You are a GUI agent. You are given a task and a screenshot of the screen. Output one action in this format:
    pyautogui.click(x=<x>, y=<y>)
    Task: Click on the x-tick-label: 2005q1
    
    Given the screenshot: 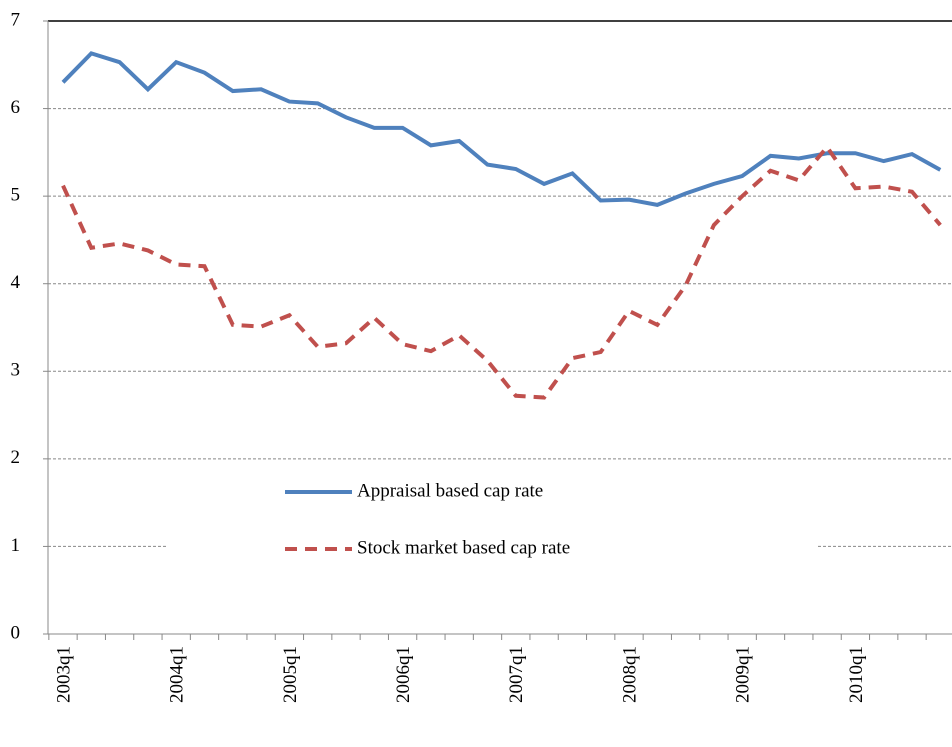 What is the action you would take?
    pyautogui.click(x=290, y=674)
    